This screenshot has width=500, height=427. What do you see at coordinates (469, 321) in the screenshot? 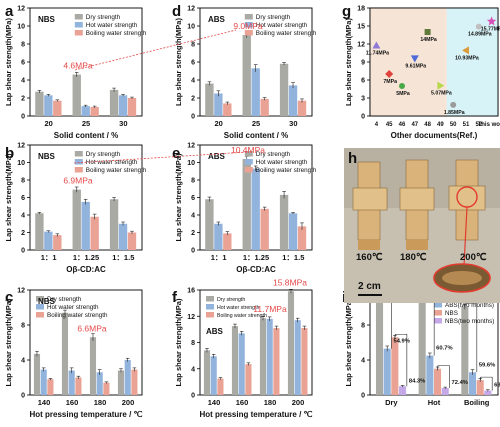
I see `legend-label-i-3: NBS(two months)` at bounding box center [469, 321].